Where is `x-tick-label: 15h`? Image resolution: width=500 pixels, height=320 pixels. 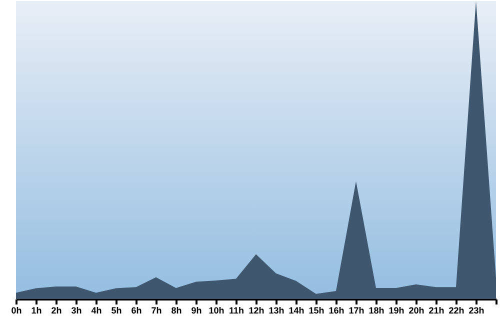
x-tick-label: 15h is located at coordinates (316, 311).